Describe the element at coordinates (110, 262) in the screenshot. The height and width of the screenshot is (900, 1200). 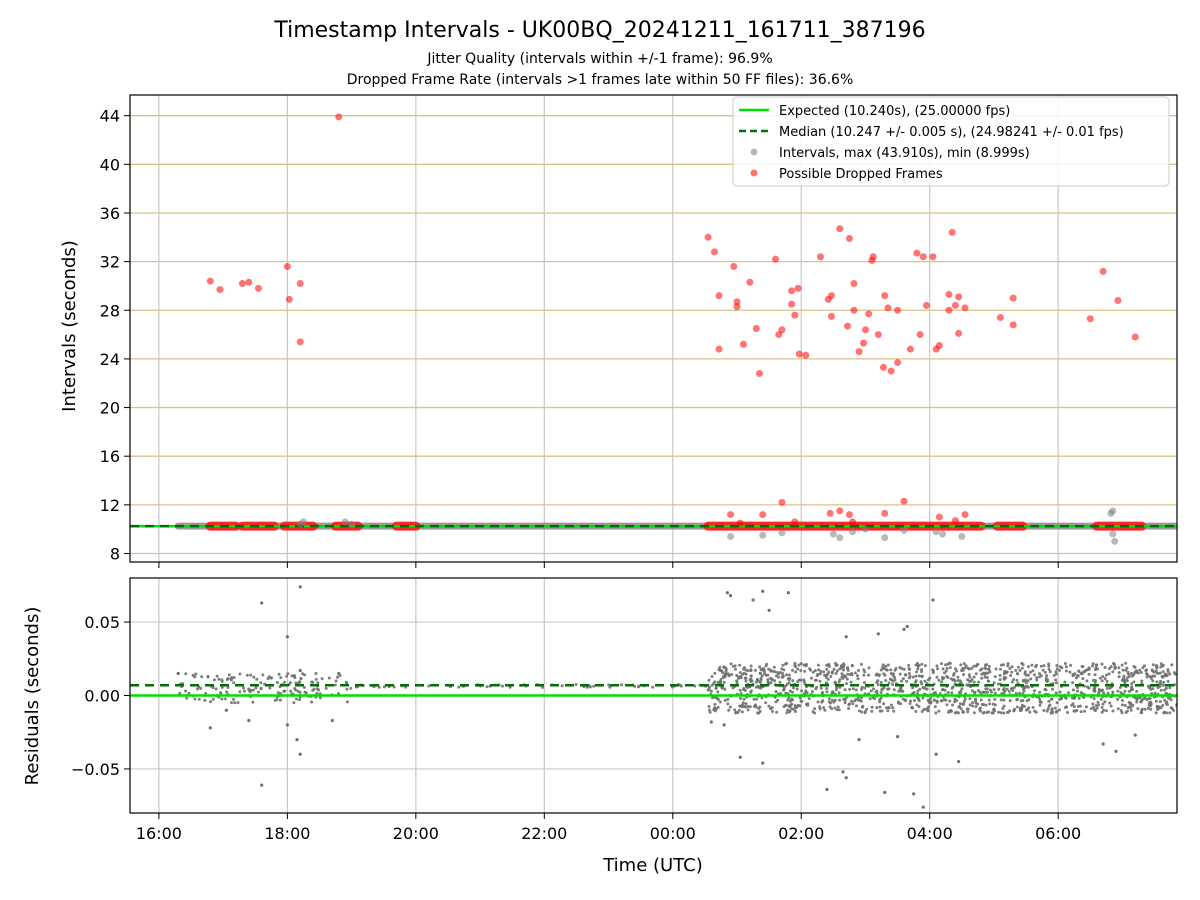
I see `y-tick-label: 32` at that location.